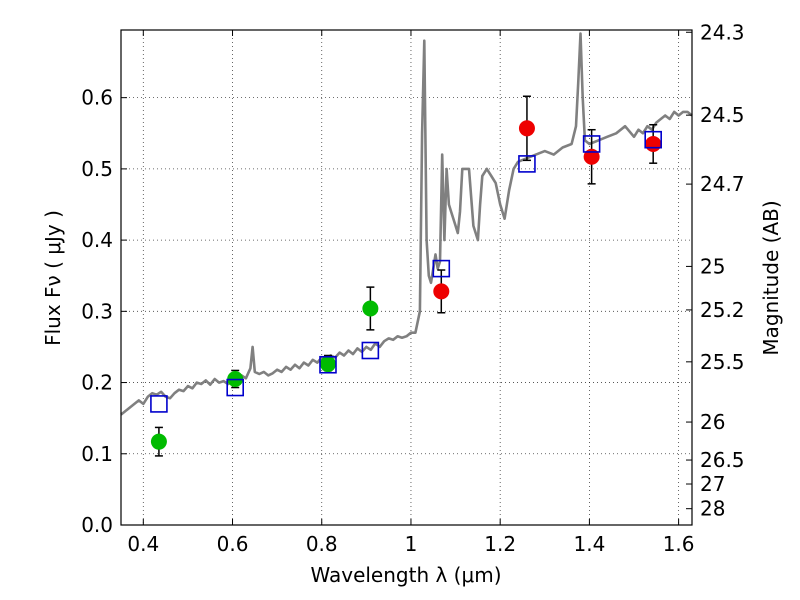 The image size is (800, 600). What do you see at coordinates (500, 544) in the screenshot?
I see `x-tick-label: 1.2` at bounding box center [500, 544].